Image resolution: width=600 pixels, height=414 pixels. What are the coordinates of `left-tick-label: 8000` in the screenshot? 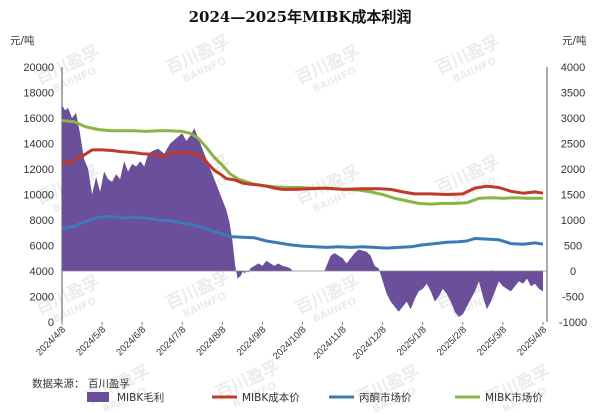 It's located at (42, 221).